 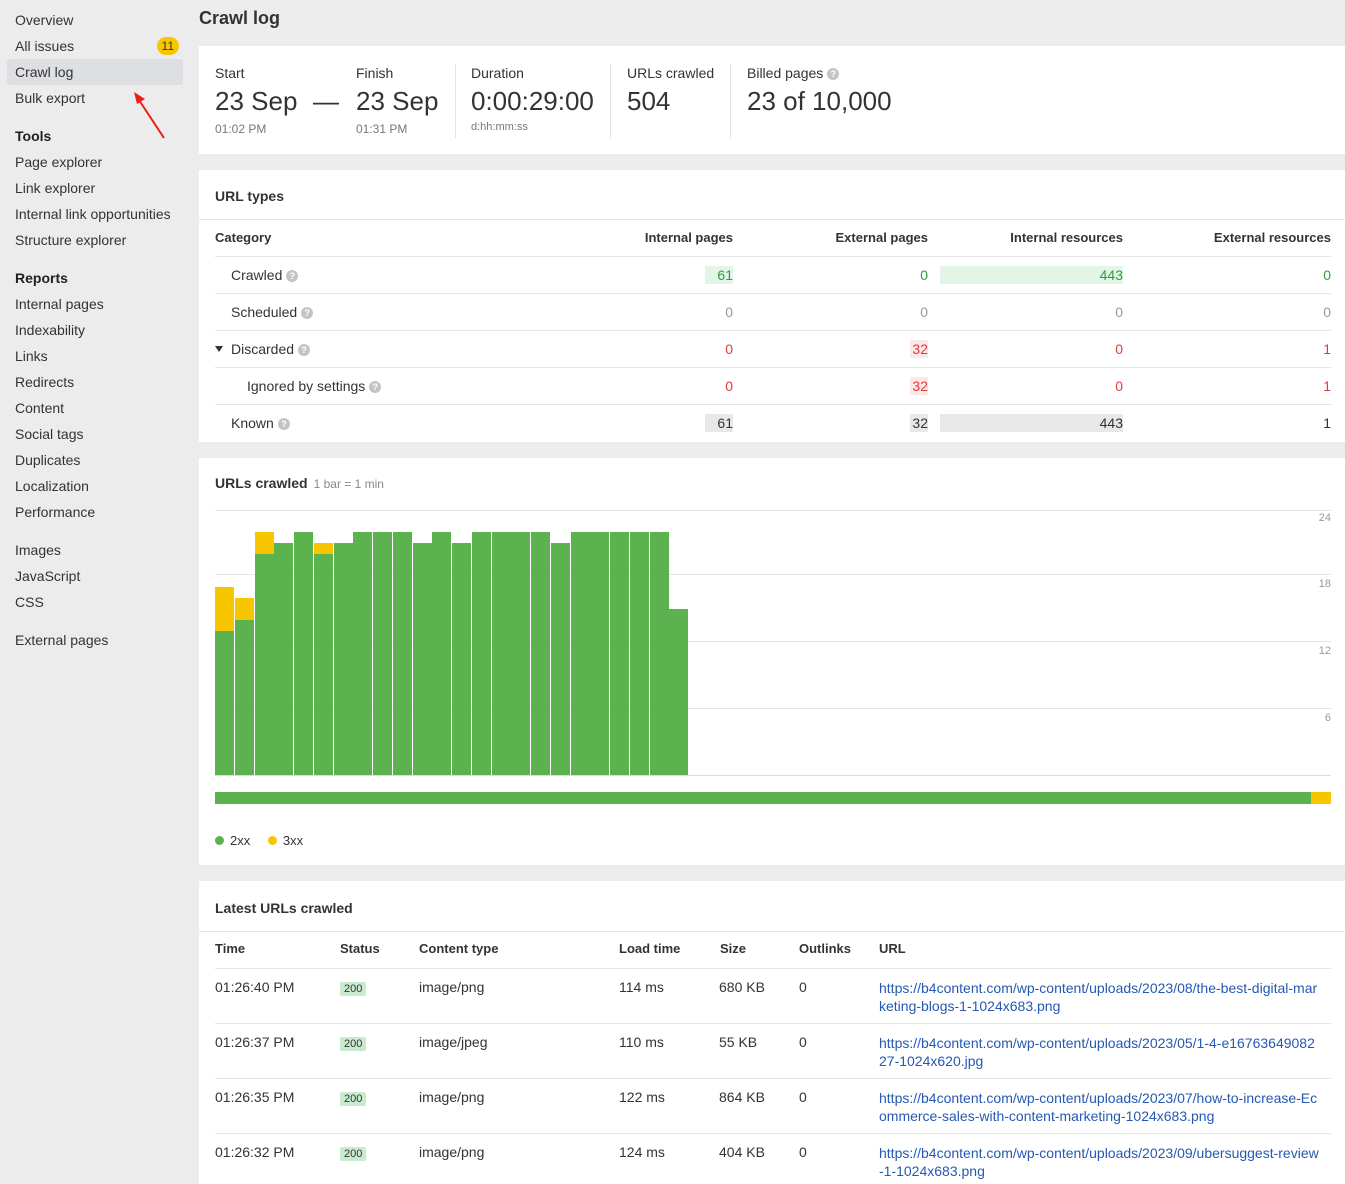 I want to click on nav-structure-explorer: Structure explorer, so click(x=95, y=240).